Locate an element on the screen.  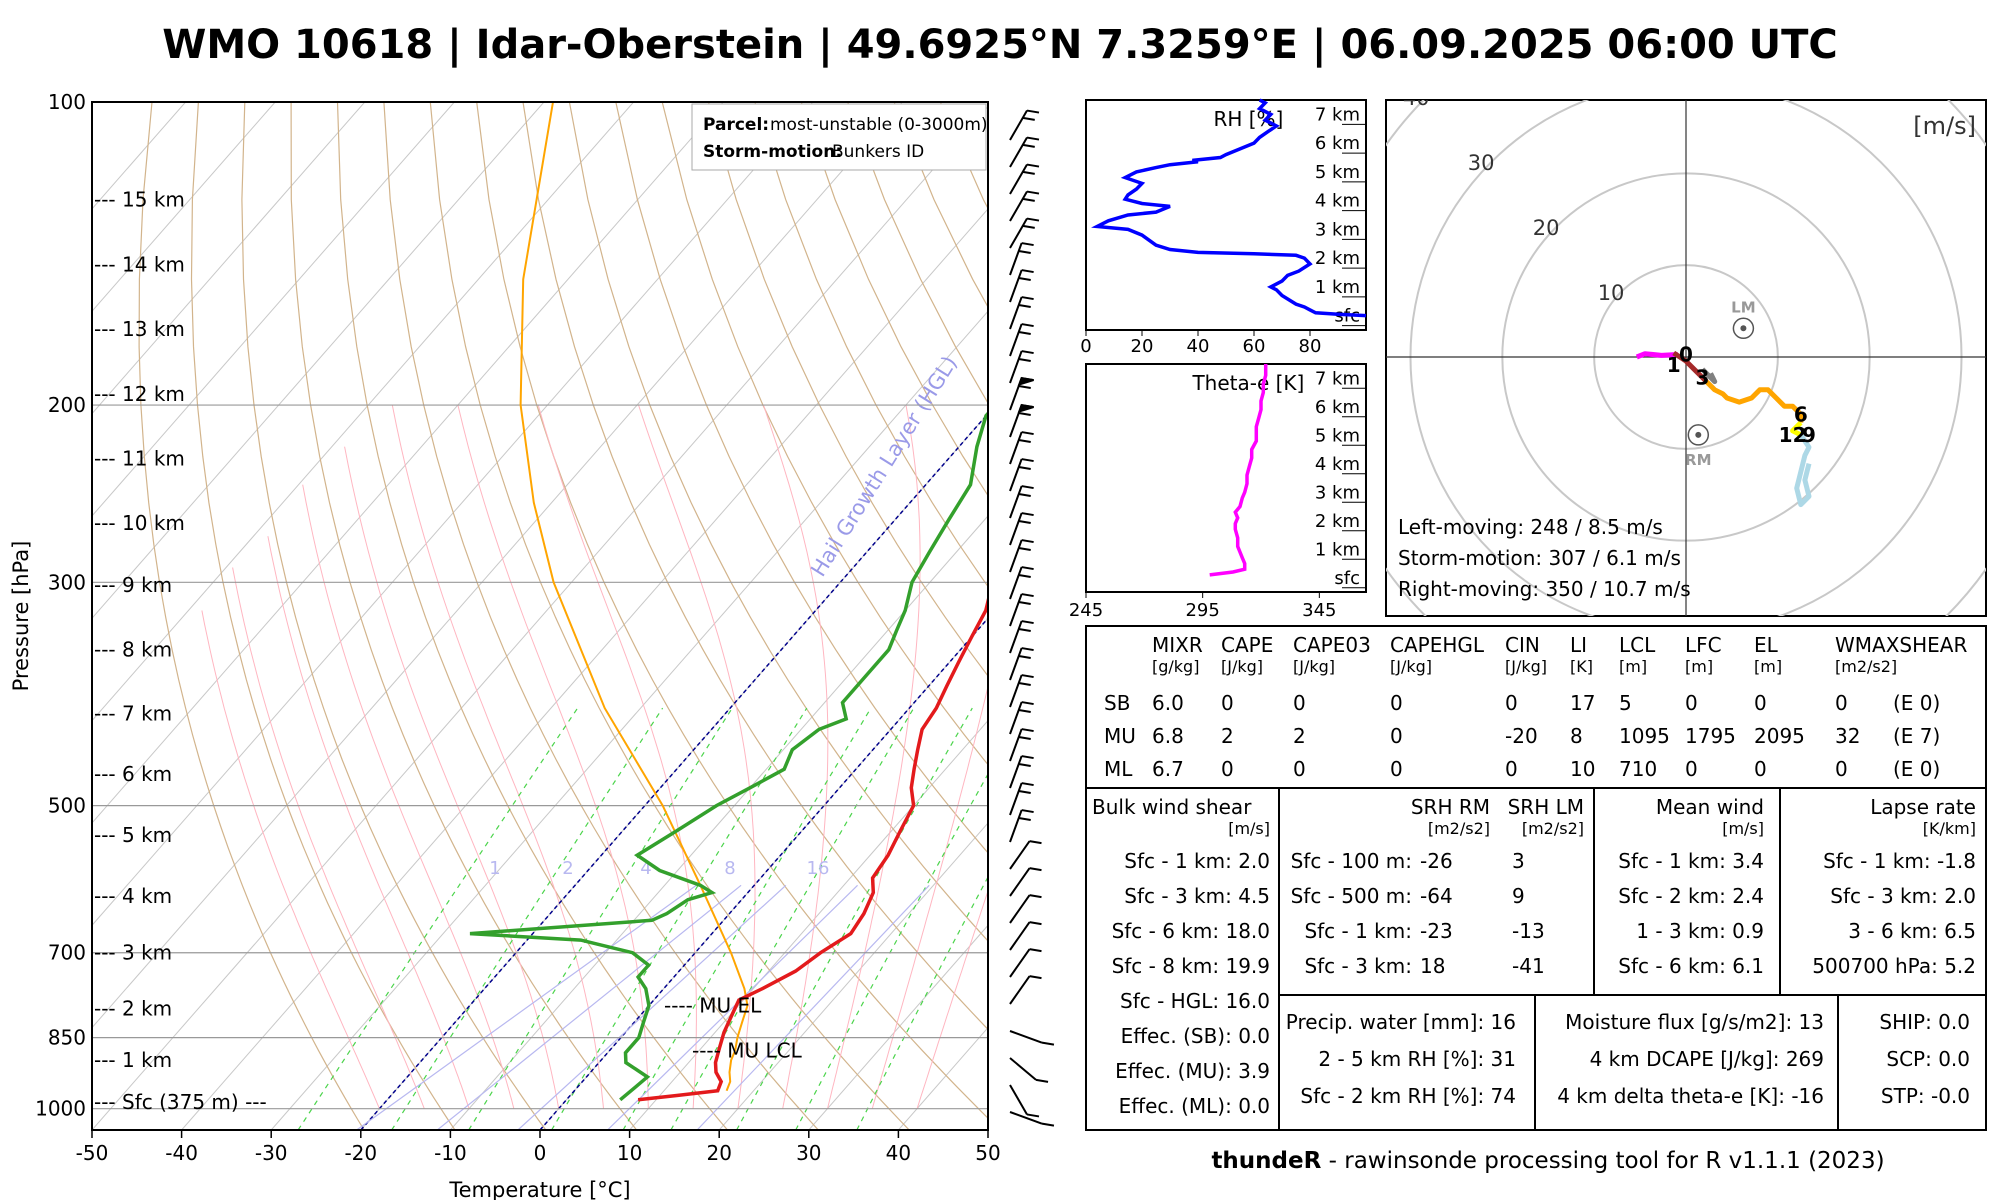
legend-storm-value: Bunkers ID is located at coordinates (878, 152).